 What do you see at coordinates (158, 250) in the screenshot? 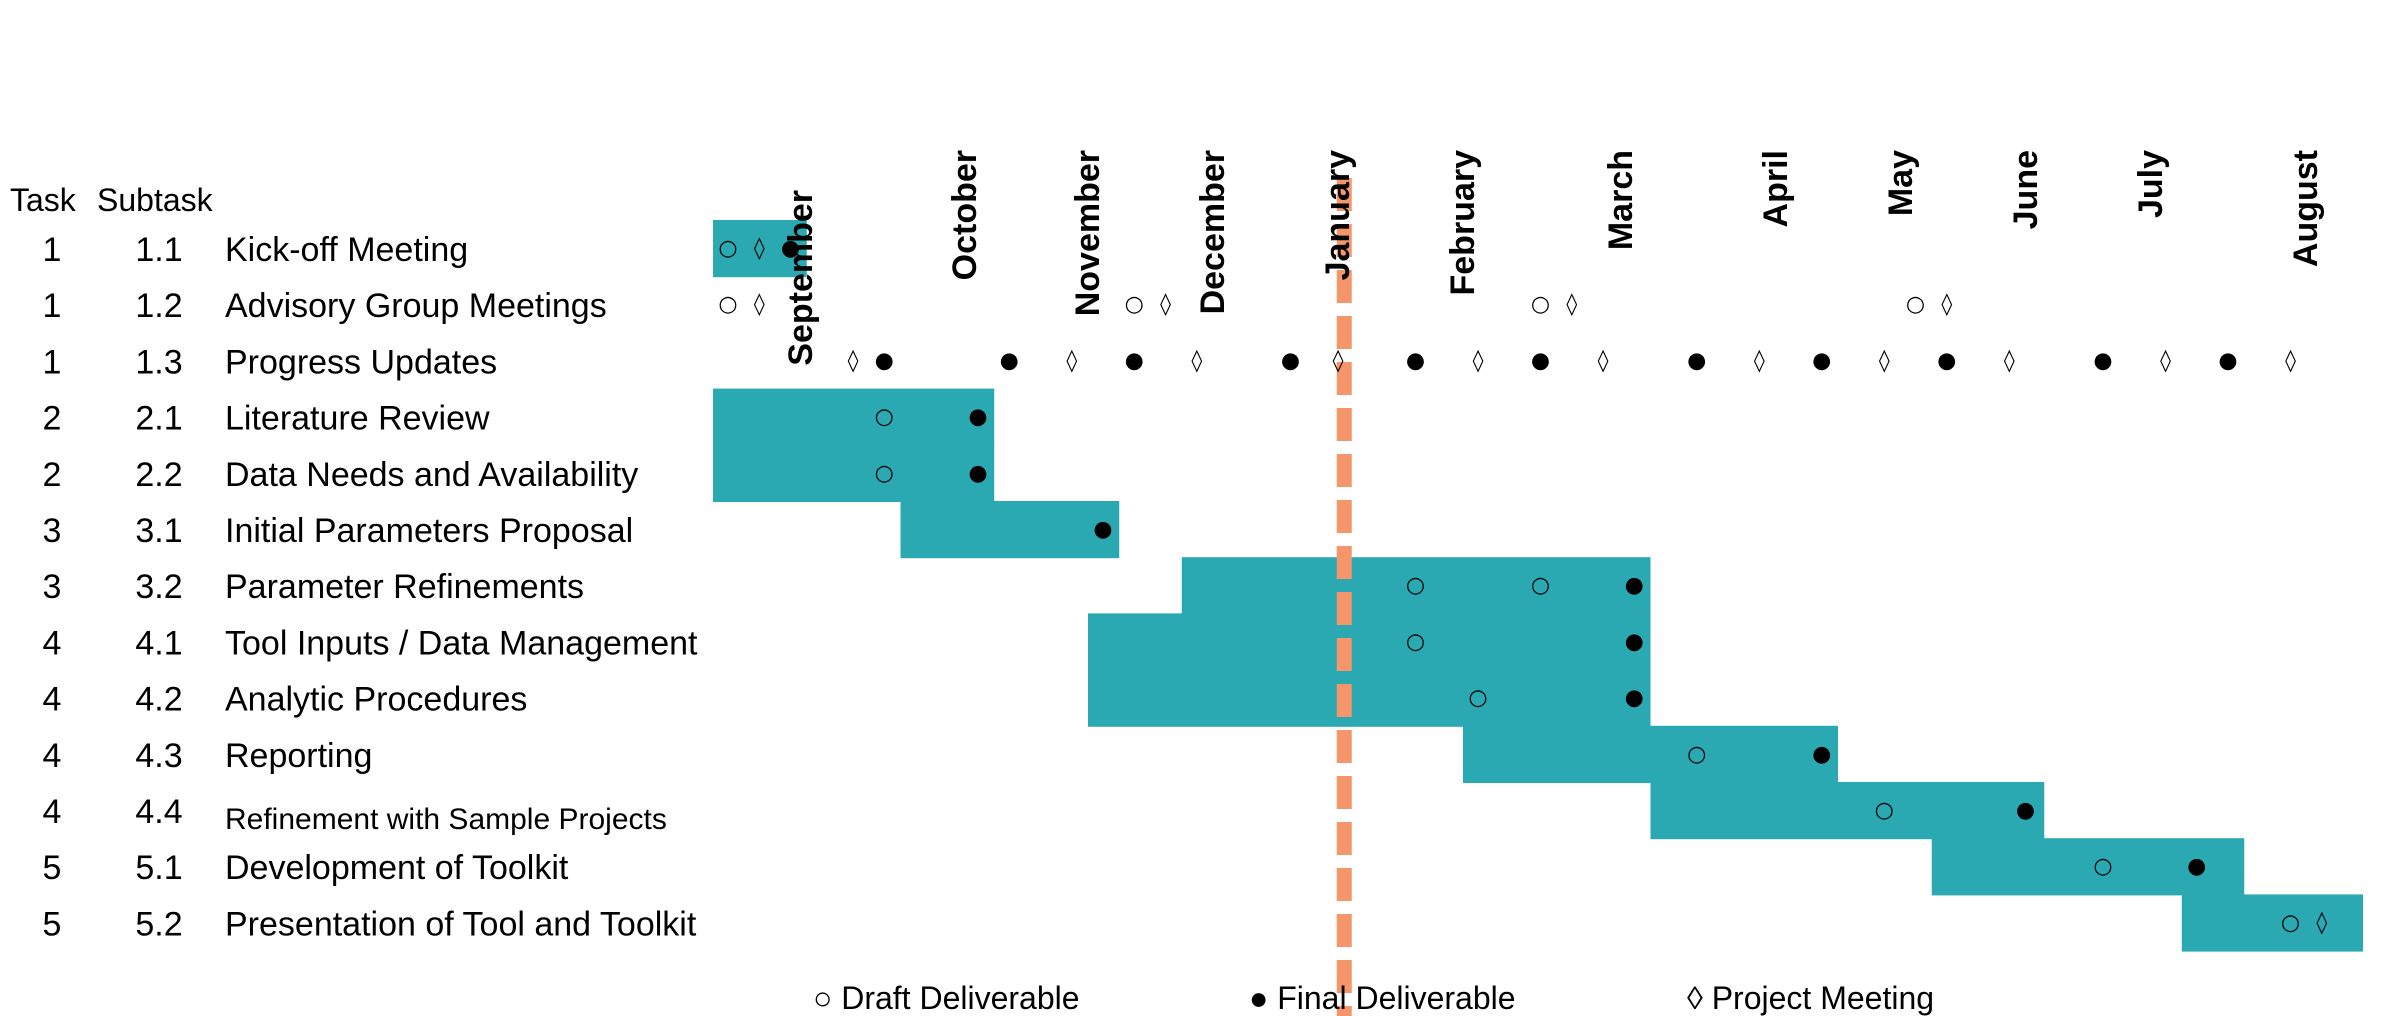
I see `subtask-number: 1.1` at bounding box center [158, 250].